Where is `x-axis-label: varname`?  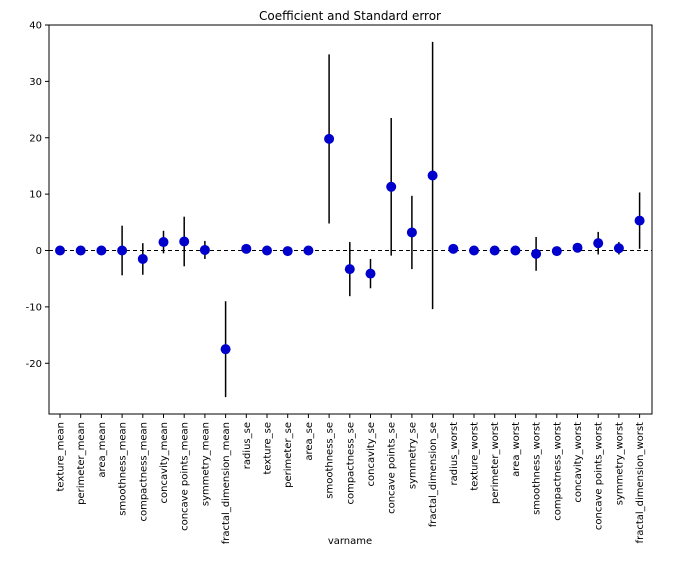 x-axis-label: varname is located at coordinates (350, 541).